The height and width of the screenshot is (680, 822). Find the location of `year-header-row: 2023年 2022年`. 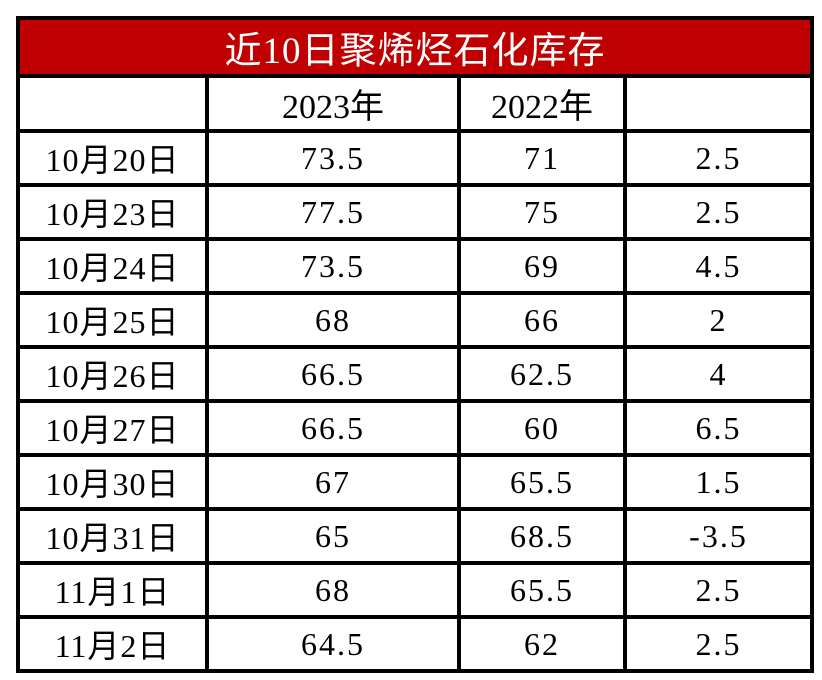

year-header-row: 2023年 2022年 is located at coordinates (415, 103).